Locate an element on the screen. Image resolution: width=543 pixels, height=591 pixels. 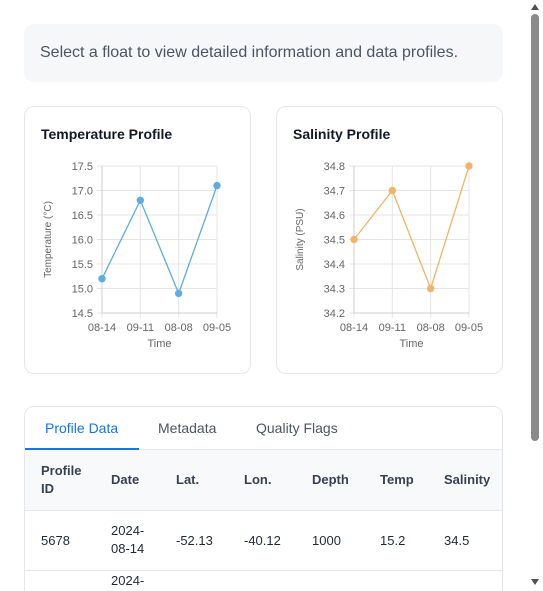
vertical-scrollbar is located at coordinates (535, 295).